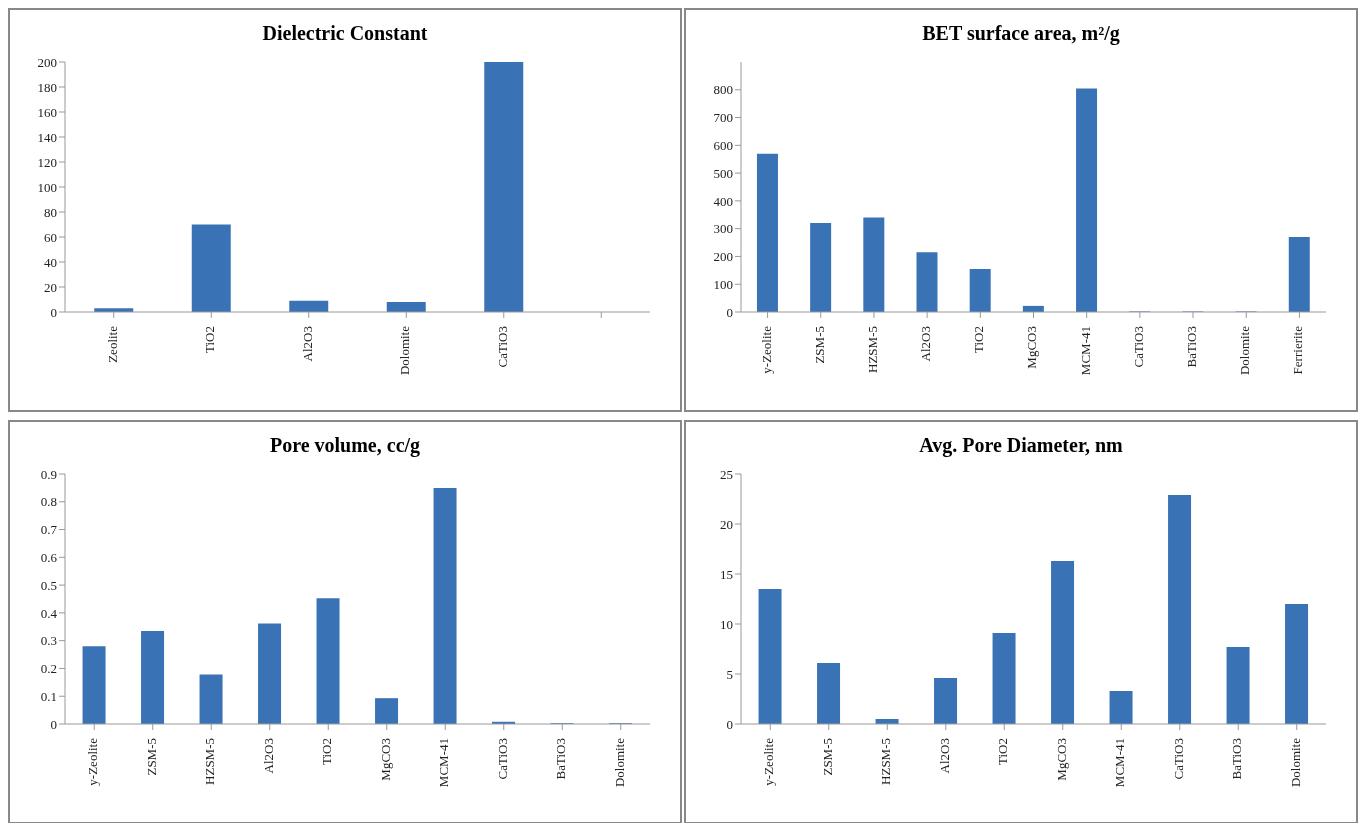  I want to click on chart-title: BET surface area, m²/g, so click(1021, 34).